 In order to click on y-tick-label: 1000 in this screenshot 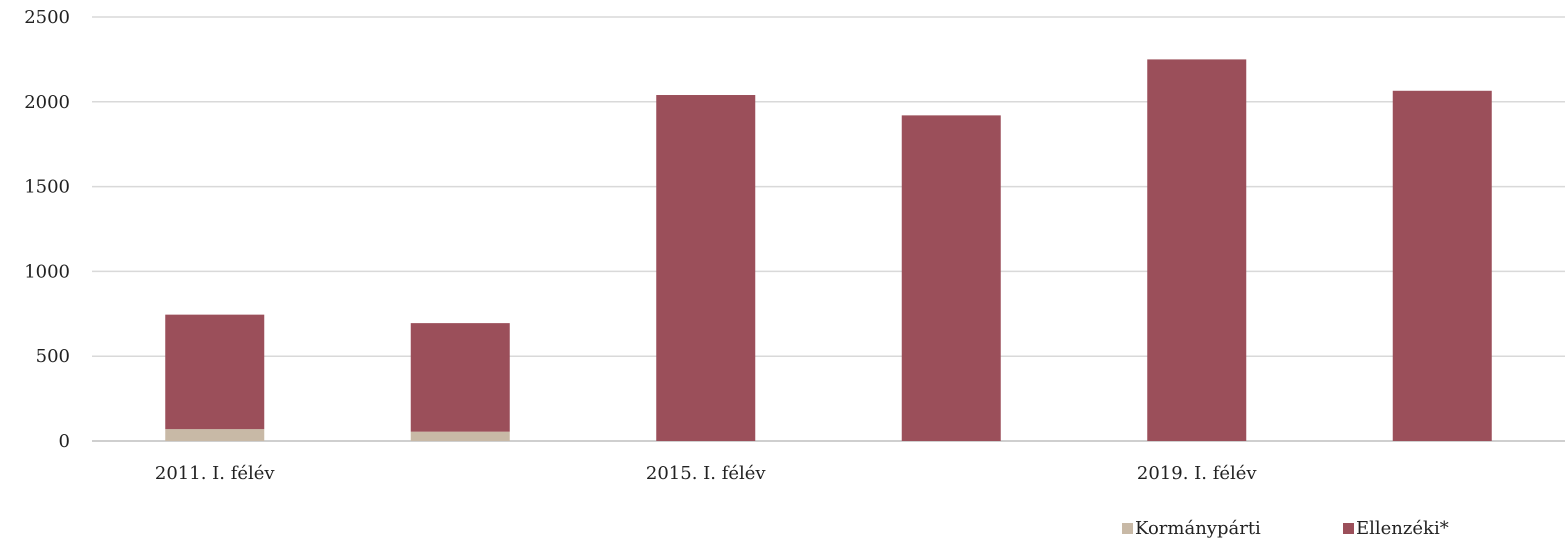, I will do `click(47, 271)`.